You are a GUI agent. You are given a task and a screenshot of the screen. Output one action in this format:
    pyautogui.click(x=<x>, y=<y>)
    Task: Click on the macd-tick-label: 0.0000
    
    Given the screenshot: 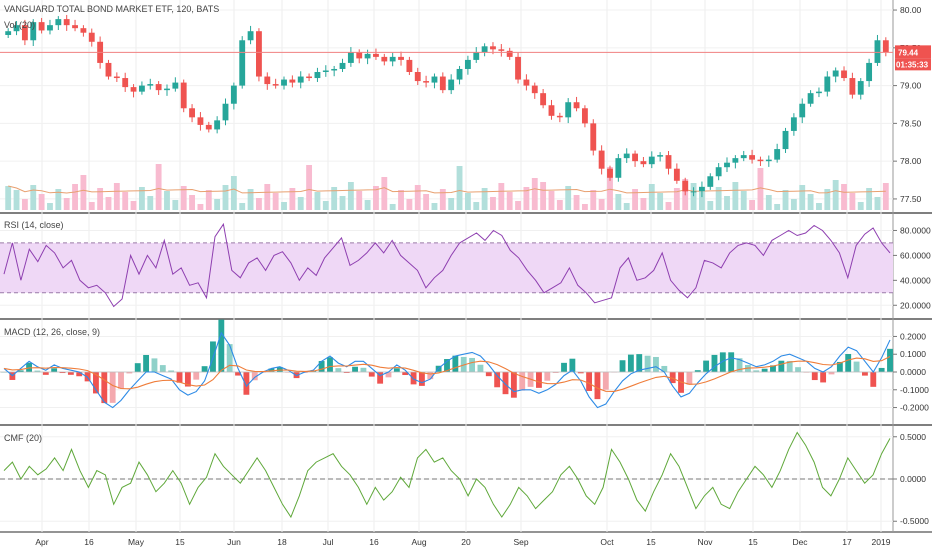 What is the action you would take?
    pyautogui.click(x=913, y=372)
    